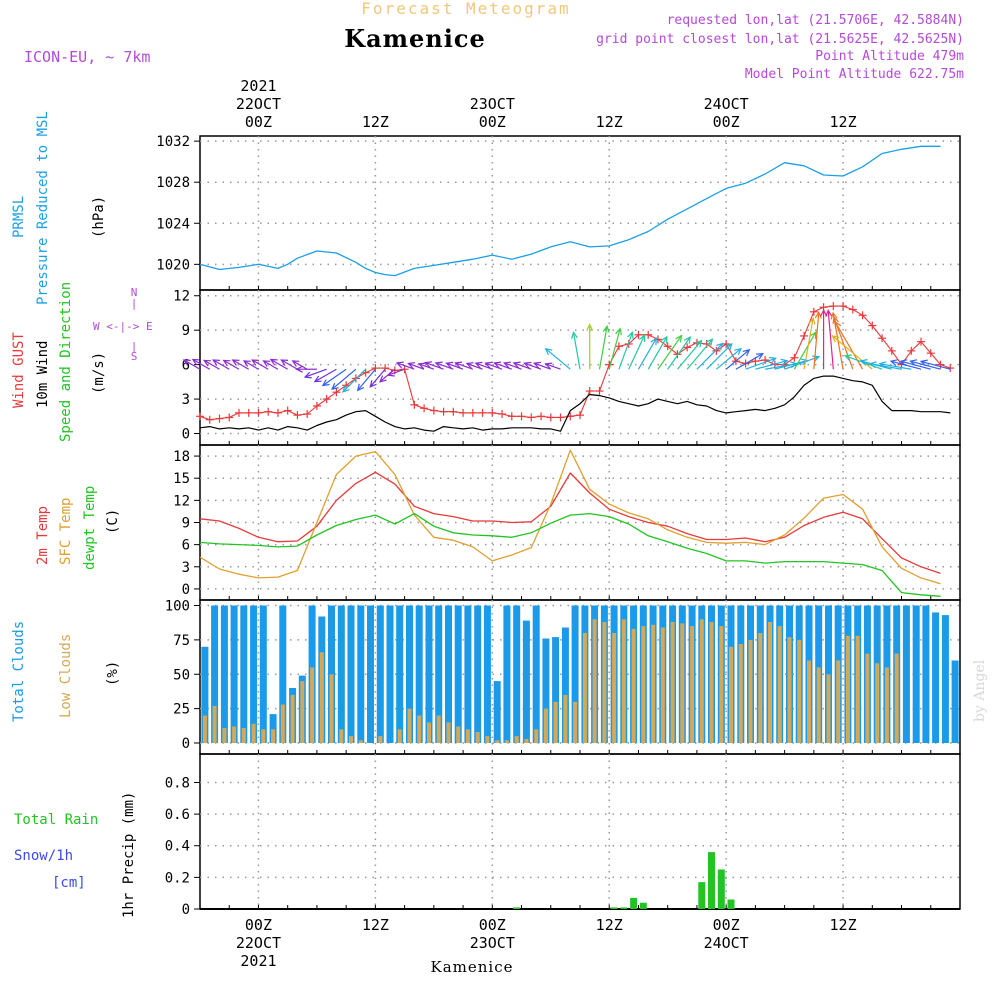 This screenshot has width=1000, height=1004. What do you see at coordinates (181, 479) in the screenshot?
I see `temp-ytick-label: 15` at bounding box center [181, 479].